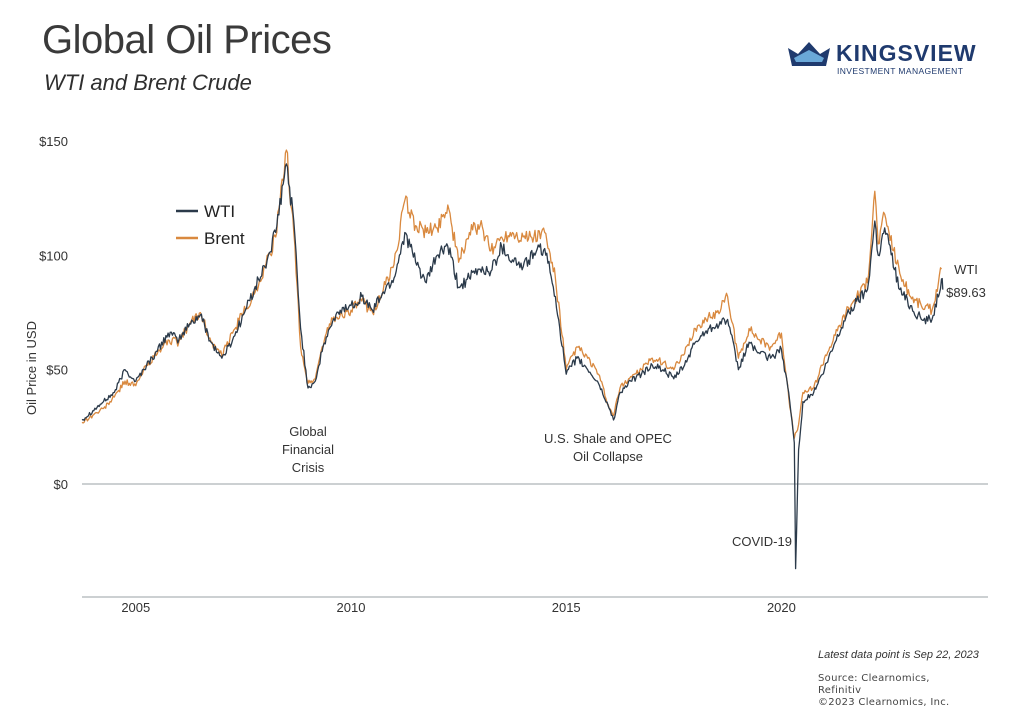 The height and width of the screenshot is (721, 1024). I want to click on latest-data-note: Latest data point is Sep 22, 2023, so click(898, 655).